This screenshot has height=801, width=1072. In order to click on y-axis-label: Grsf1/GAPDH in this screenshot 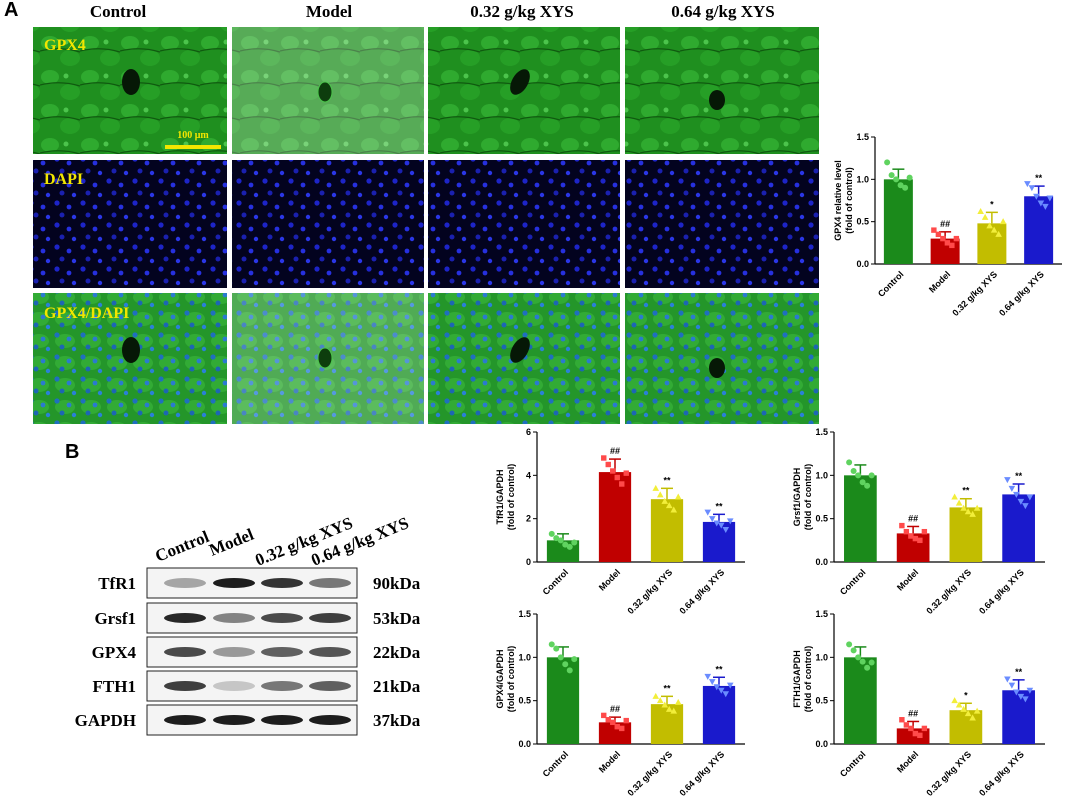, I will do `click(797, 497)`.